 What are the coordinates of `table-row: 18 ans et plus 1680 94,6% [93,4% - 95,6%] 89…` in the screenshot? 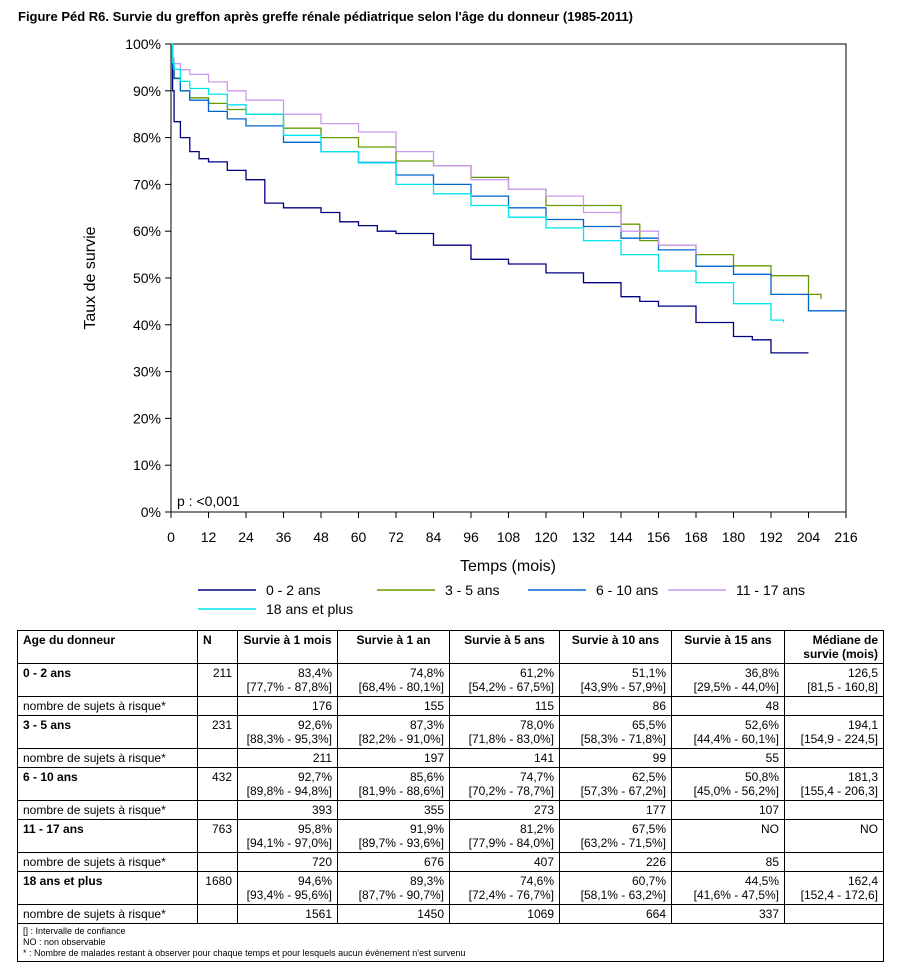 It's located at (450, 888).